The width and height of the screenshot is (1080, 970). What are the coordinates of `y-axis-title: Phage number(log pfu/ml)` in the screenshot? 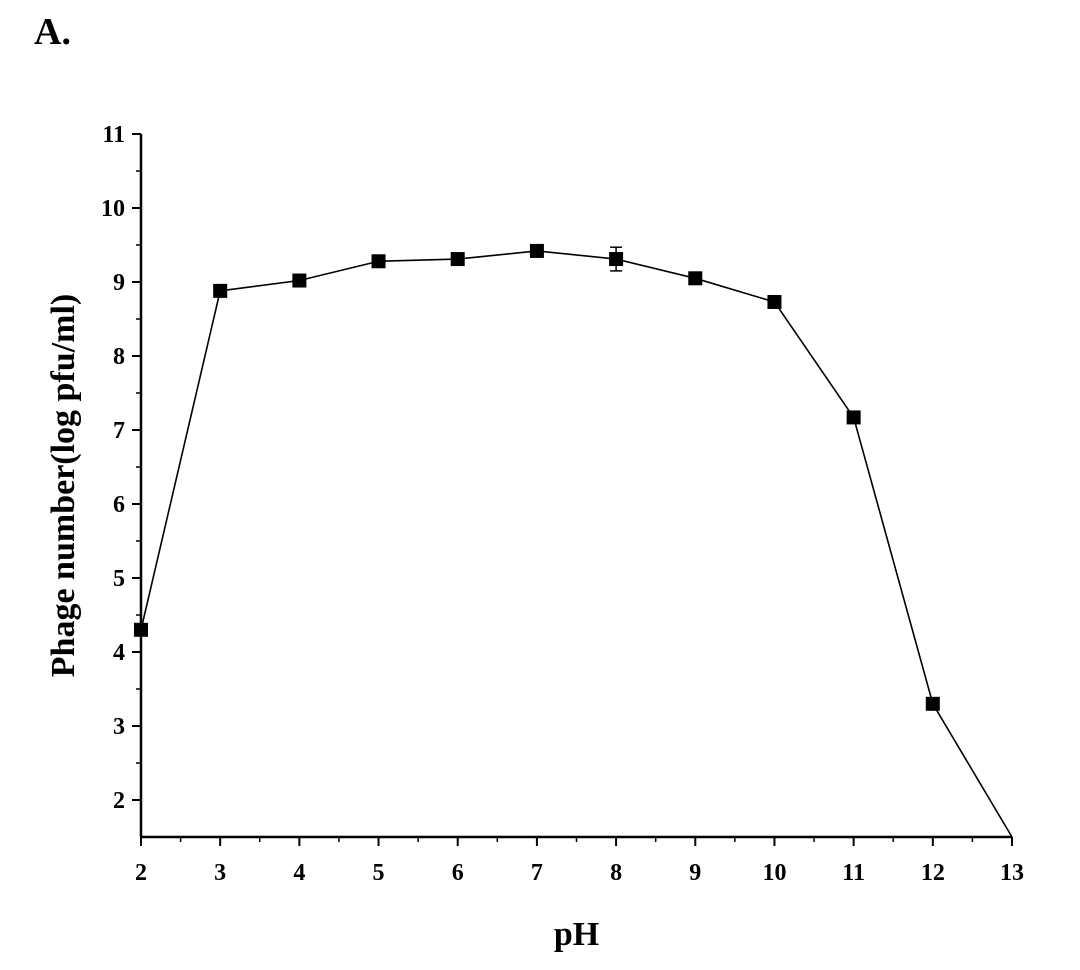 It's located at (63, 485).